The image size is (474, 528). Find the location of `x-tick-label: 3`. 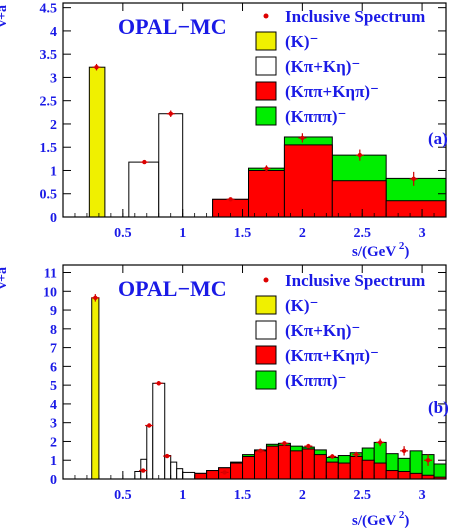

x-tick-label: 3 is located at coordinates (422, 495).